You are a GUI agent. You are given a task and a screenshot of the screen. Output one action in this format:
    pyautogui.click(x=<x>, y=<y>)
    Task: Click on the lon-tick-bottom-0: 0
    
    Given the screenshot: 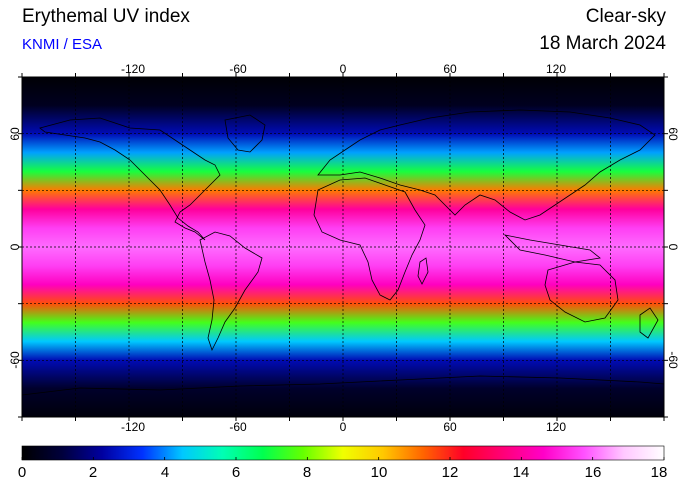 What is the action you would take?
    pyautogui.click(x=343, y=427)
    